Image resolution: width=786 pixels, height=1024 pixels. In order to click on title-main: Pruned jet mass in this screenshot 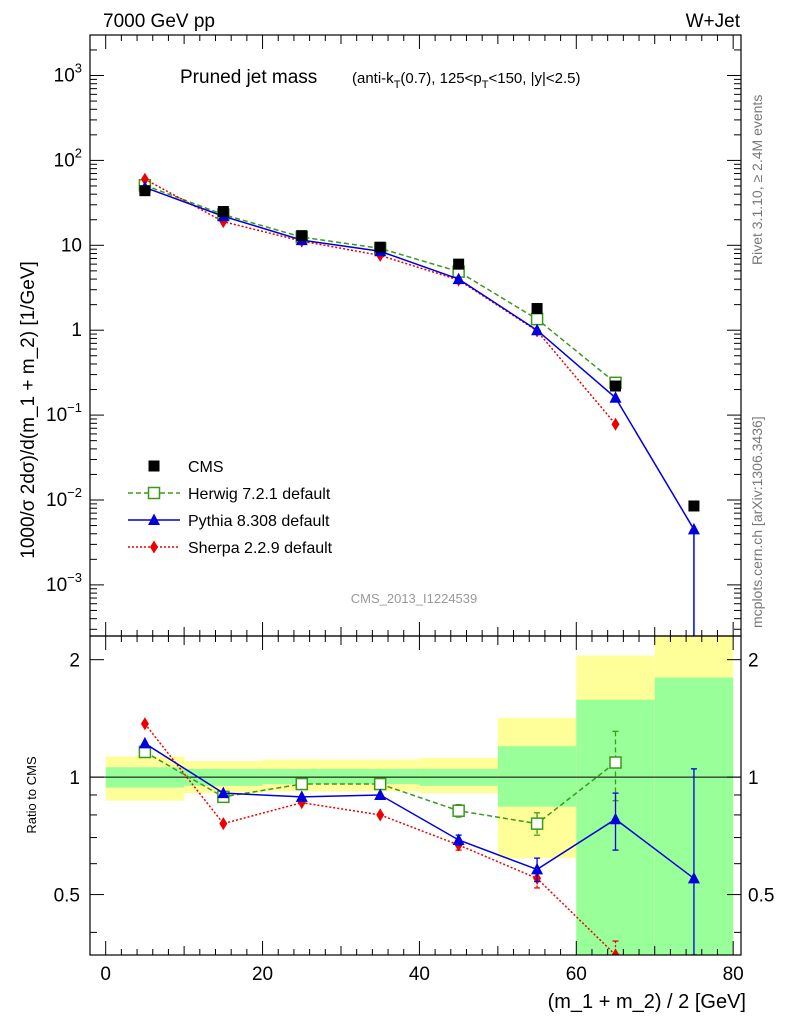, I will do `click(248, 77)`.